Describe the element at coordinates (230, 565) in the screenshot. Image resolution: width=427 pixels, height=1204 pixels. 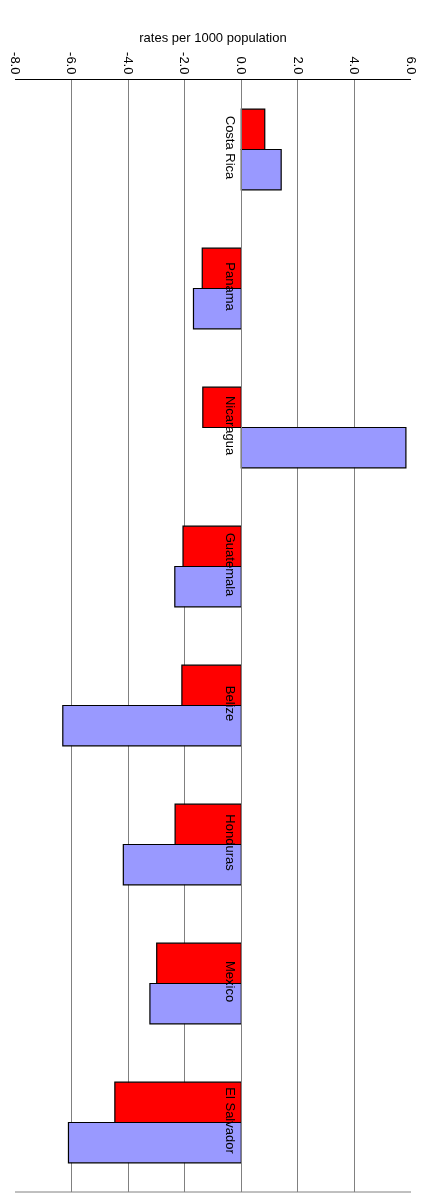
I see `y-tick-label: Guatemala` at that location.